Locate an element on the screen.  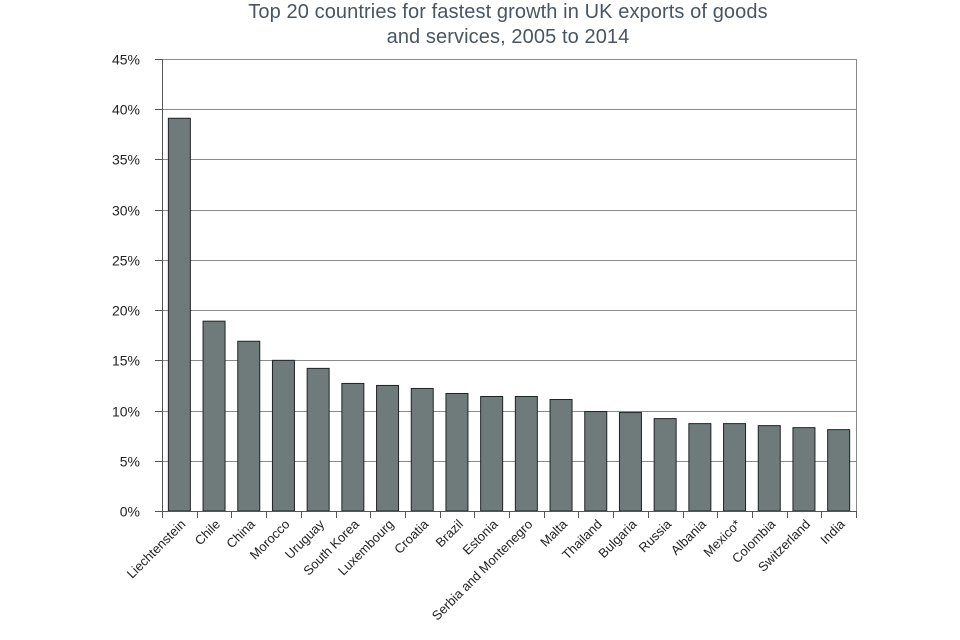
y-tick-label-40: 40% is located at coordinates (126, 110).